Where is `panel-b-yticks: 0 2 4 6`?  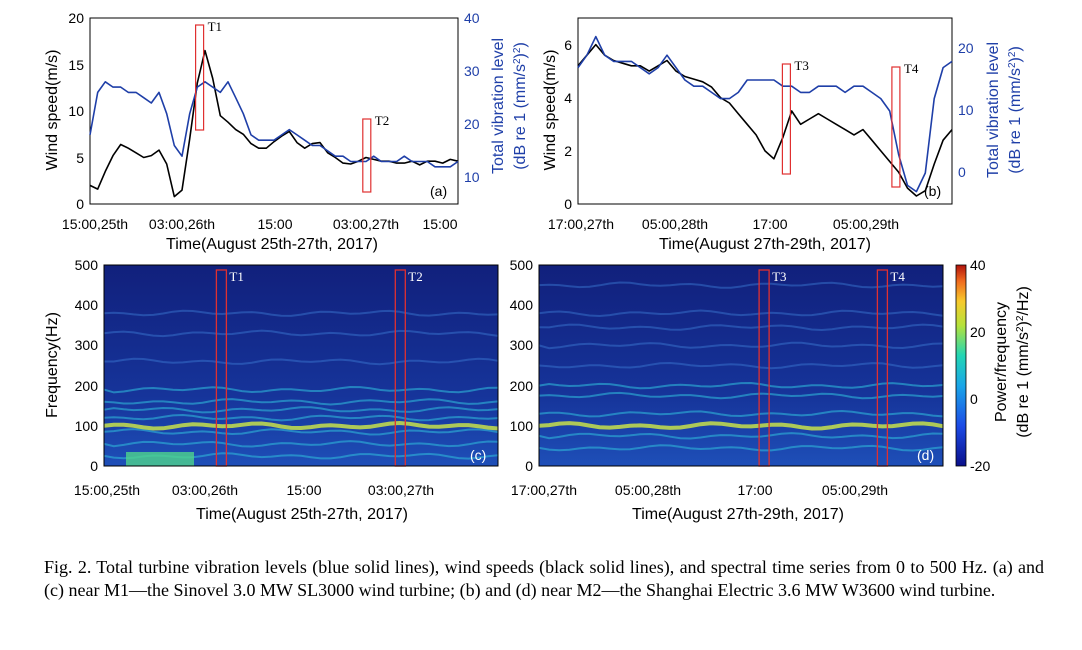 panel-b-yticks: 0 2 4 6 is located at coordinates (568, 124).